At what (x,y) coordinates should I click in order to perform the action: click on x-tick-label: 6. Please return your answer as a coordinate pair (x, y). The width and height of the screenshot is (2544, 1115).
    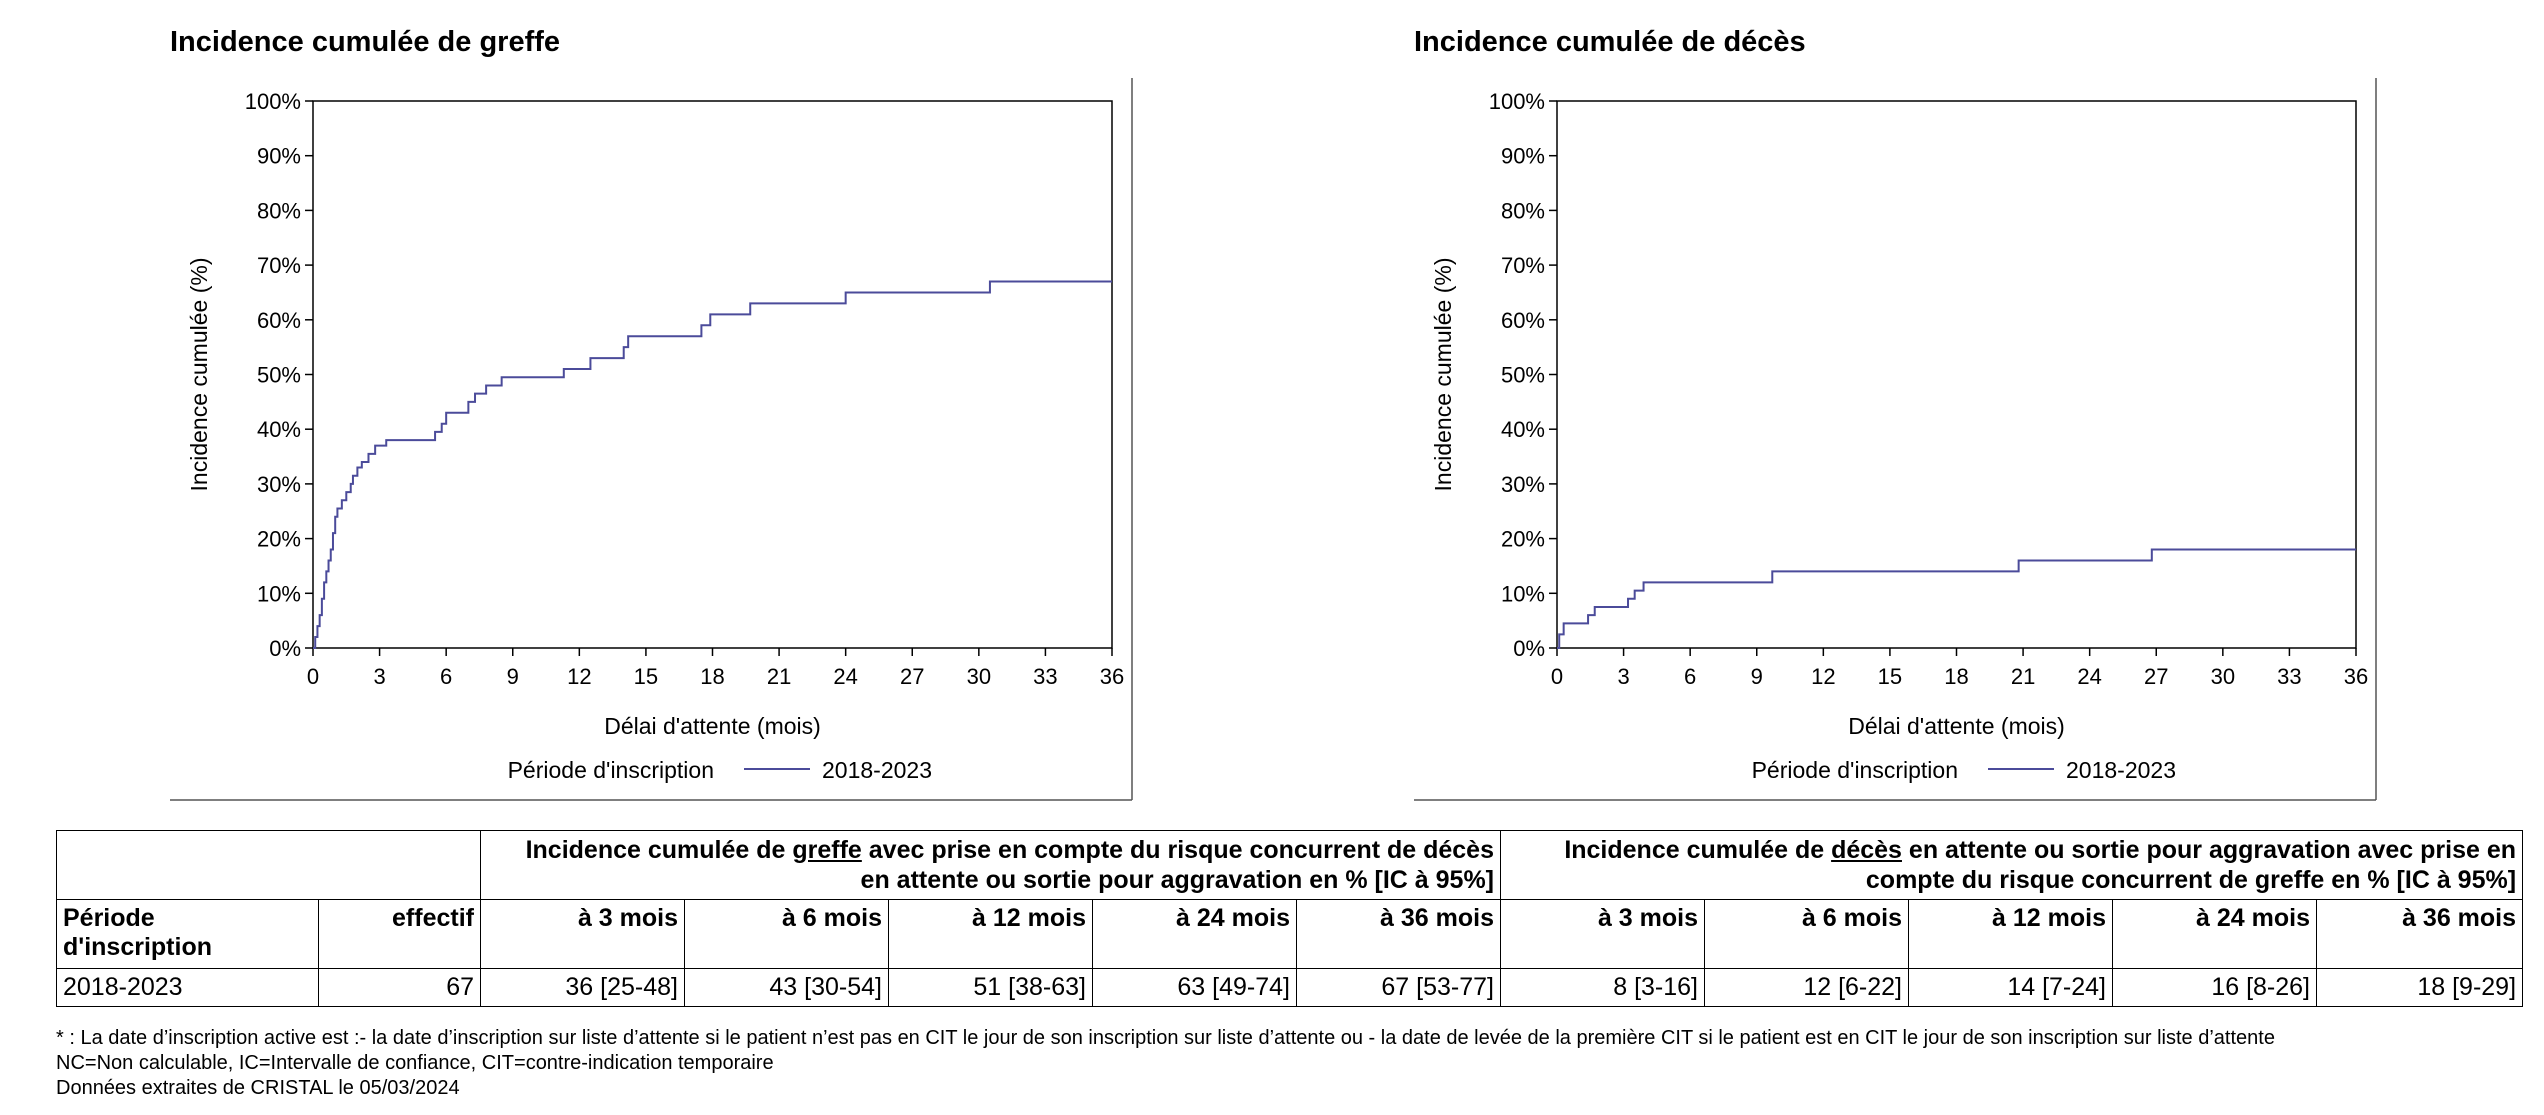
    Looking at the image, I should click on (1690, 676).